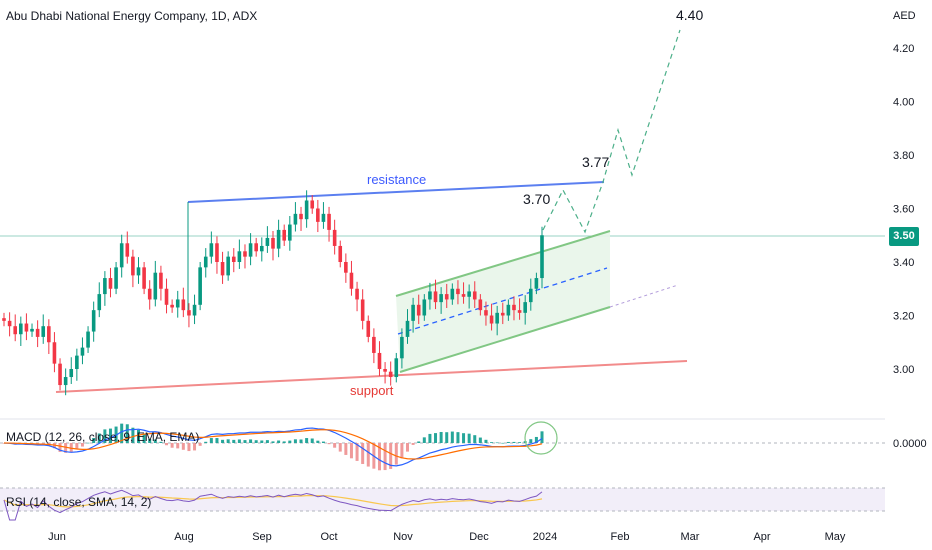 This screenshot has width=932, height=550. What do you see at coordinates (903, 370) in the screenshot?
I see `y-tick-label: 3.00` at bounding box center [903, 370].